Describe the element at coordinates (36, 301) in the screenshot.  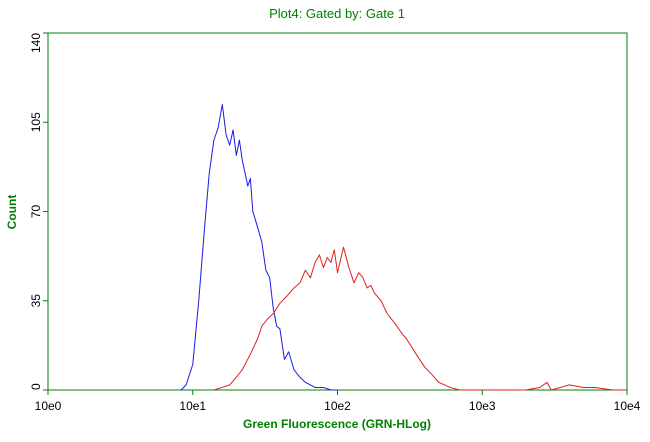
I see `y-tick-label: 35` at that location.